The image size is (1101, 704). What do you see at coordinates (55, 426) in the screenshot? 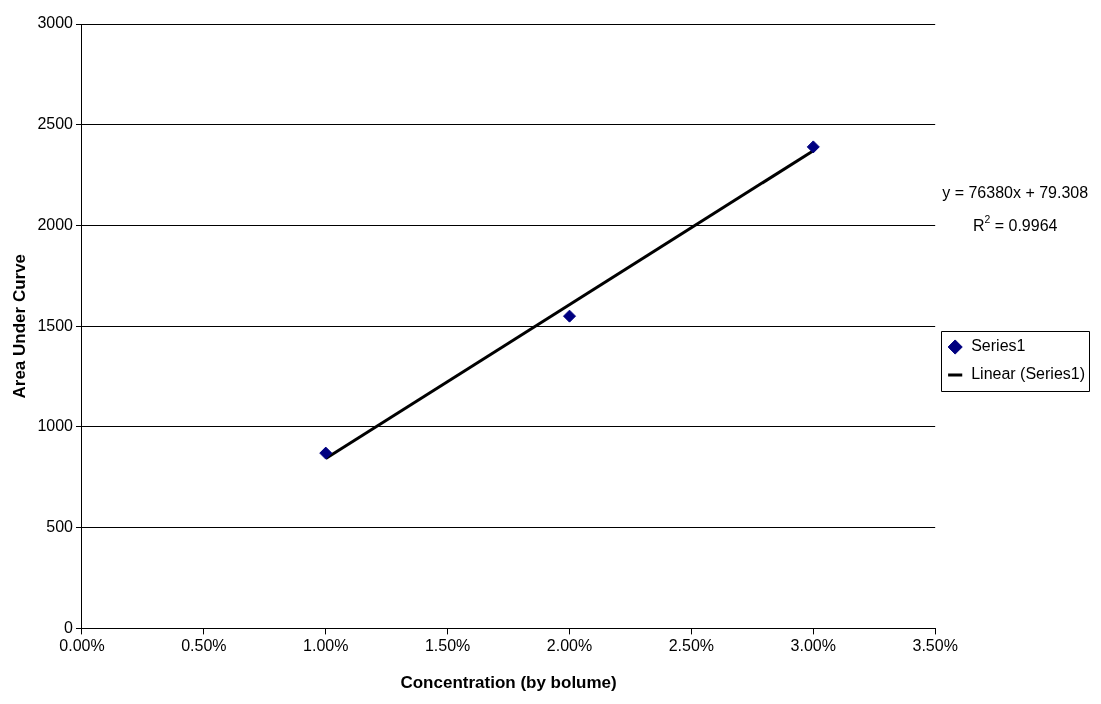
I see `y-tick-label: 1000` at bounding box center [55, 426].